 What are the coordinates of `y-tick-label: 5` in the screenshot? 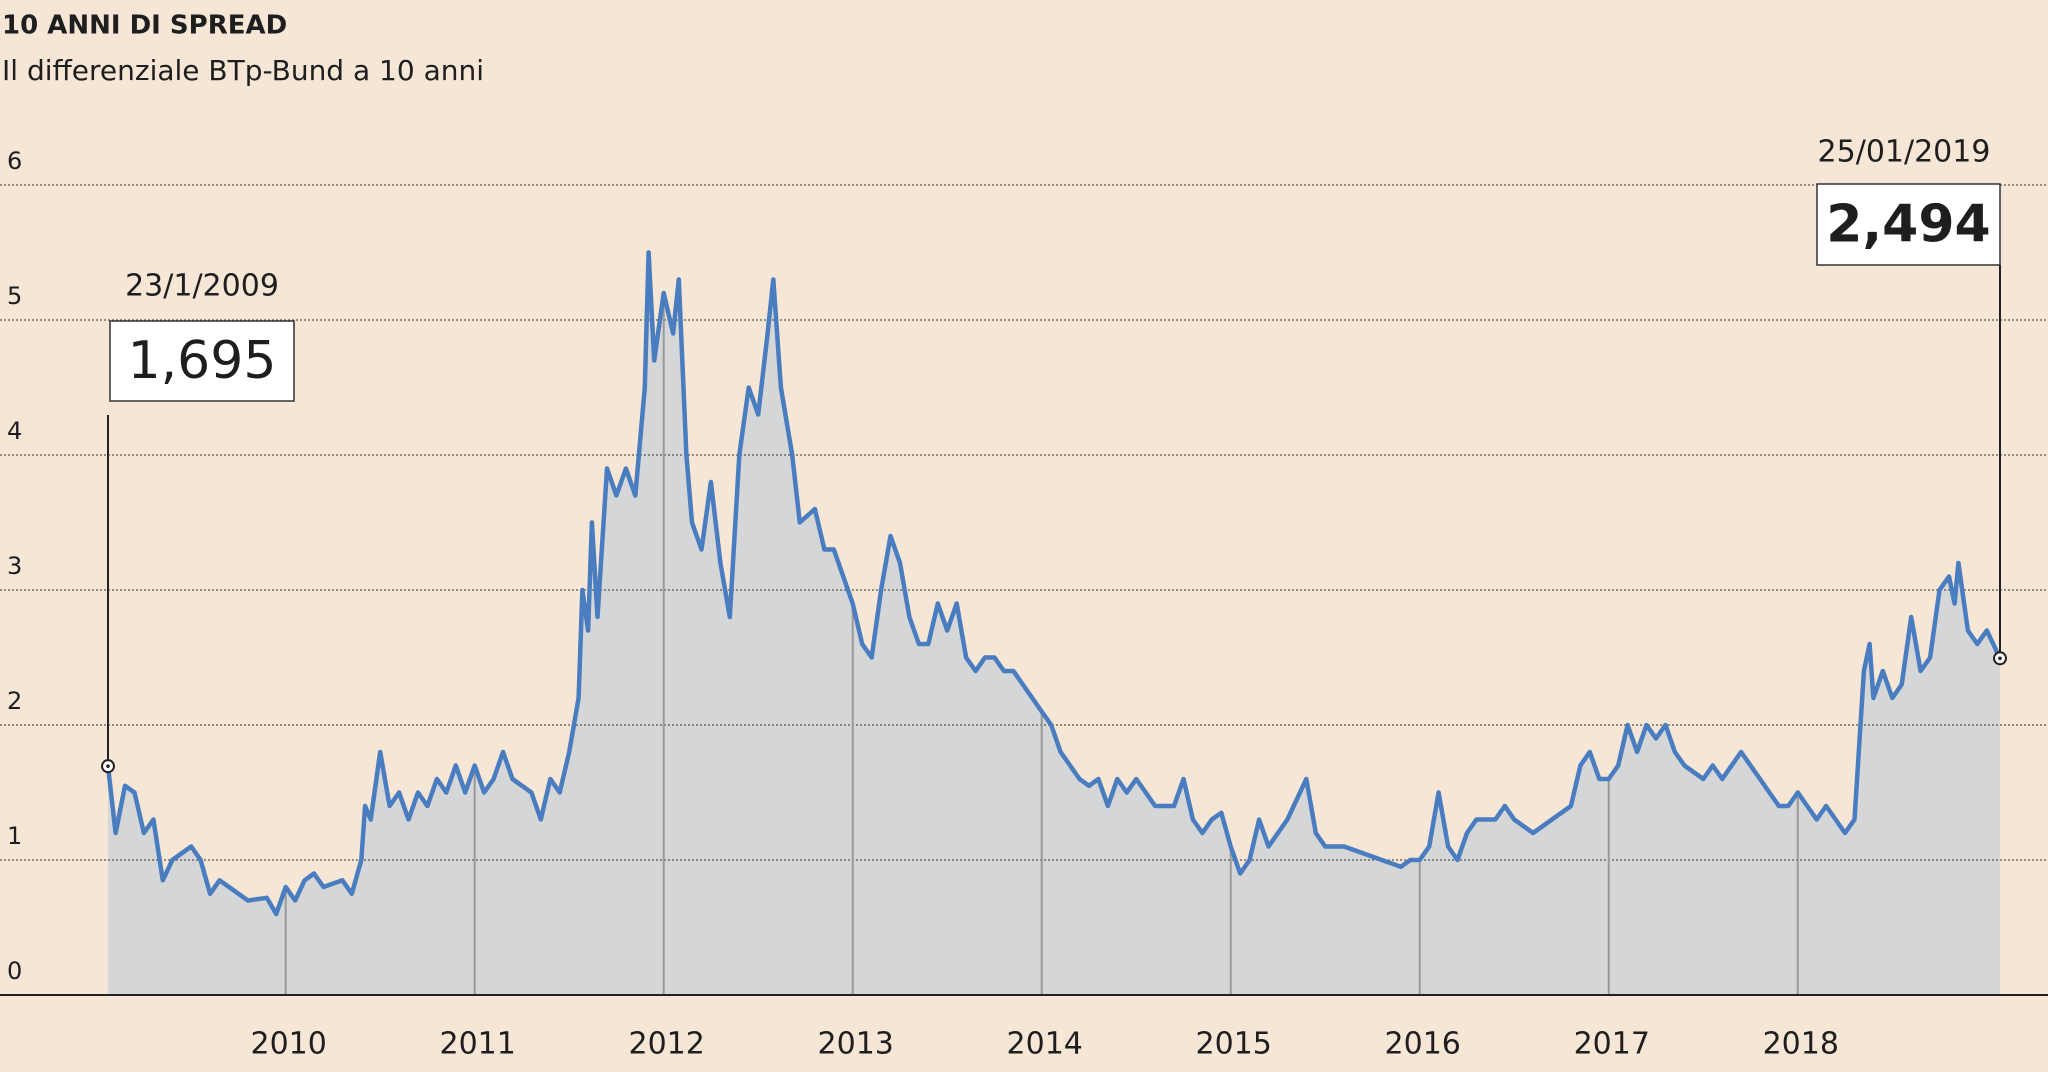 It's located at (14, 296).